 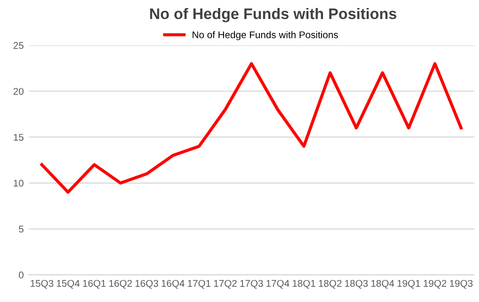 What do you see at coordinates (68, 284) in the screenshot?
I see `x-tick-label: 15Q4` at bounding box center [68, 284].